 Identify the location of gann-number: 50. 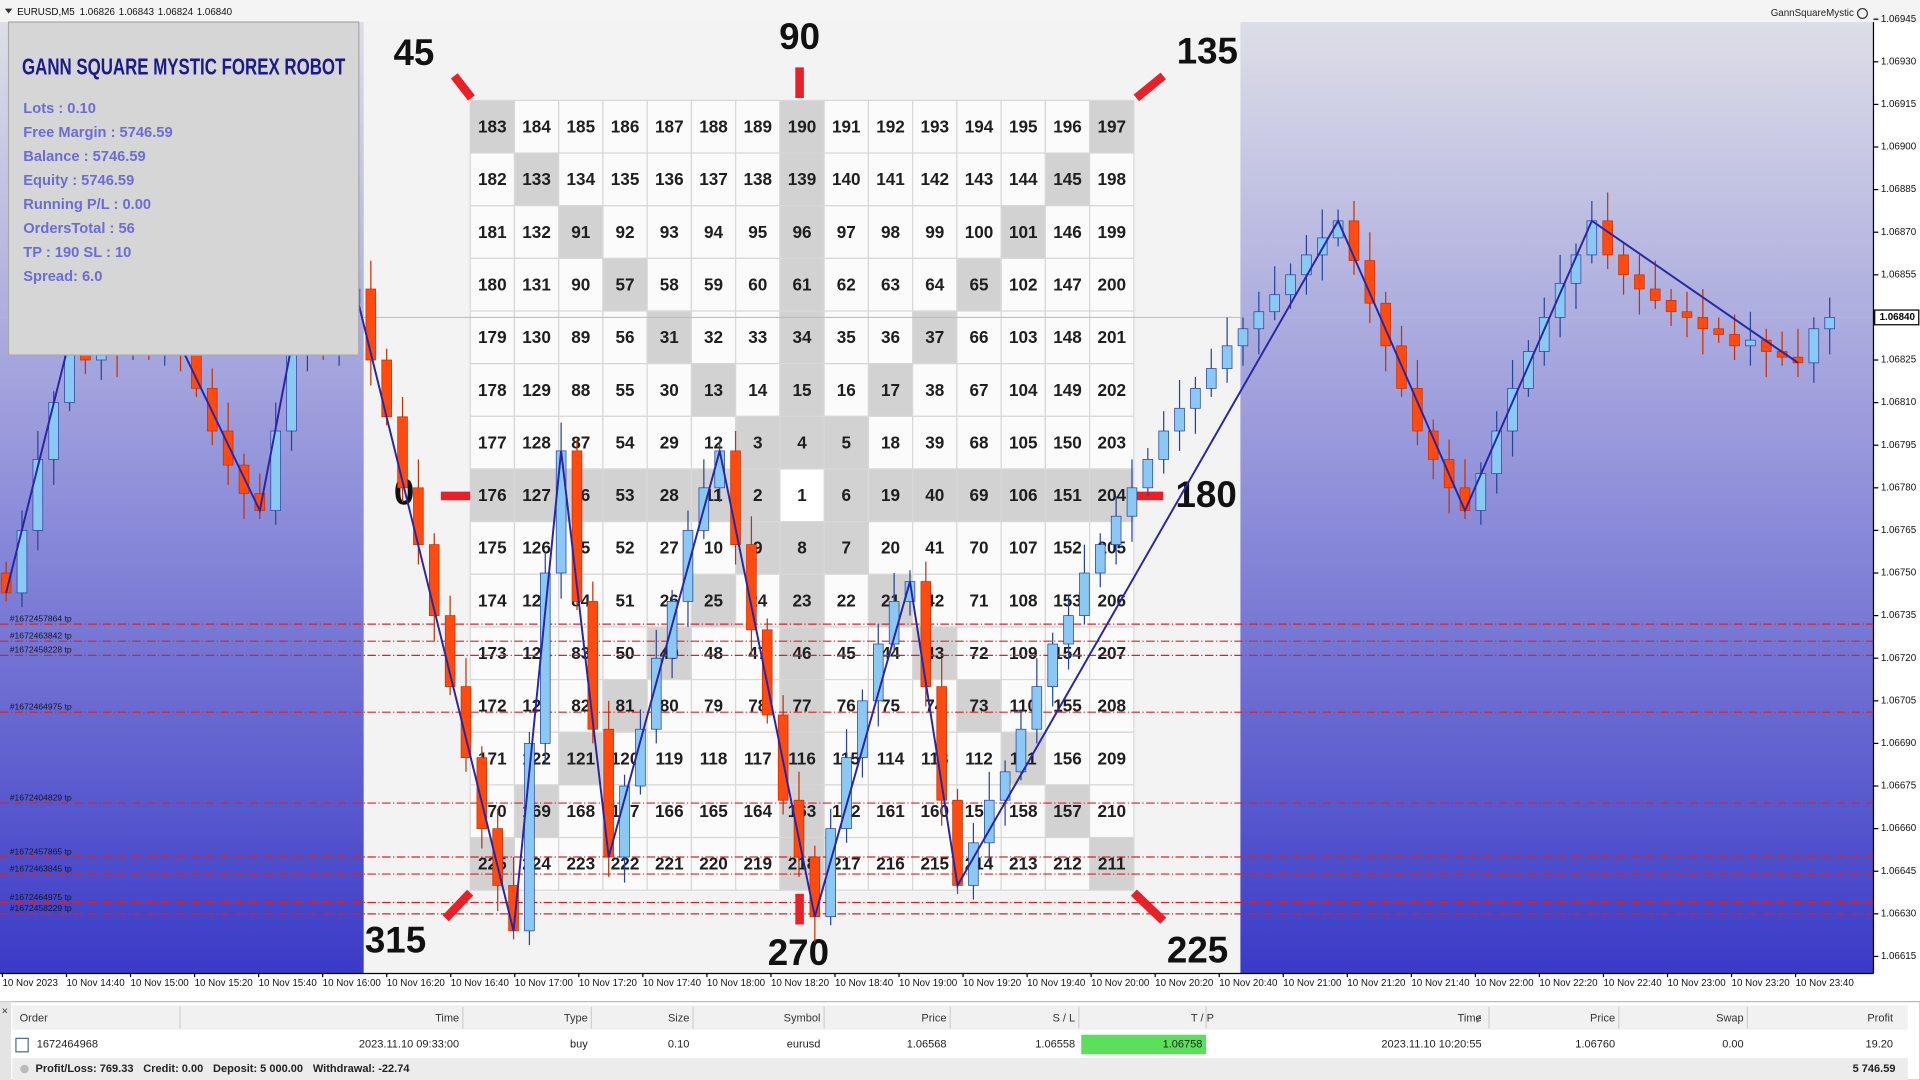
(625, 653).